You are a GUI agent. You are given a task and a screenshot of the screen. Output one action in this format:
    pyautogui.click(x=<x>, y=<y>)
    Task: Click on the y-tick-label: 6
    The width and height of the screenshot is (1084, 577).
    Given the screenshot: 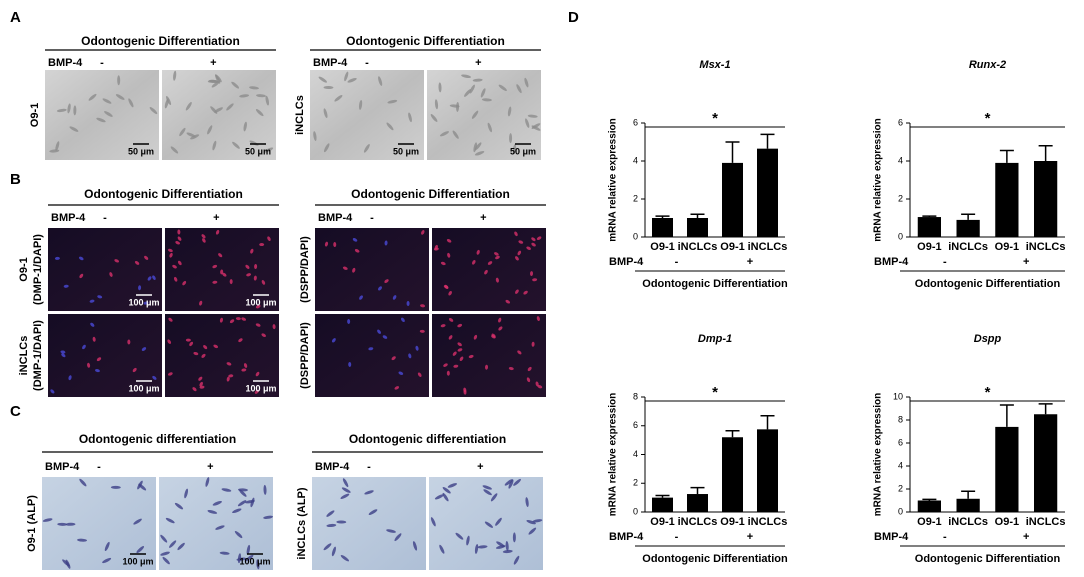 What is the action you would take?
    pyautogui.click(x=635, y=122)
    